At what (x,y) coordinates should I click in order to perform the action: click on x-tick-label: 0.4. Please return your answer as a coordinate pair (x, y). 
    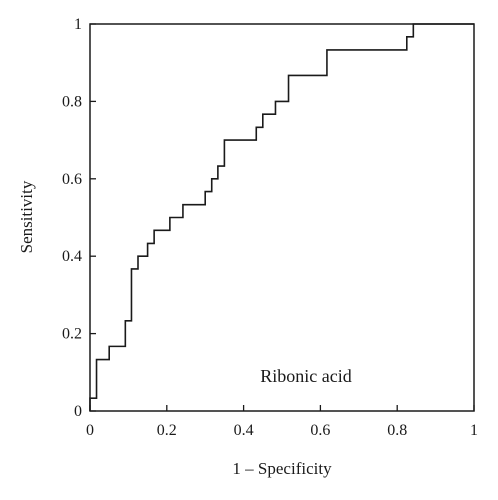
    Looking at the image, I should click on (244, 430).